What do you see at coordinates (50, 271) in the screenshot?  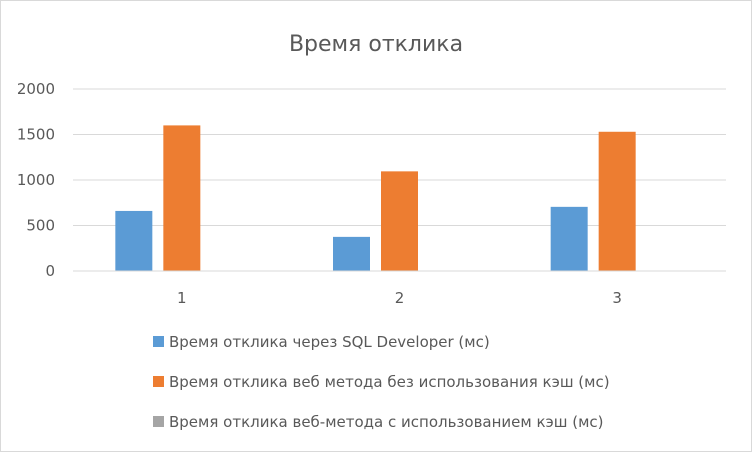 I see `y-tick-label: 0` at bounding box center [50, 271].